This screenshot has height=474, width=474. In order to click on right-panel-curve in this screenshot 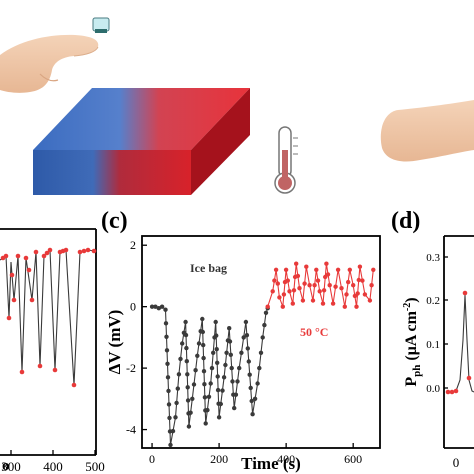, I will do `click(459, 342)`.